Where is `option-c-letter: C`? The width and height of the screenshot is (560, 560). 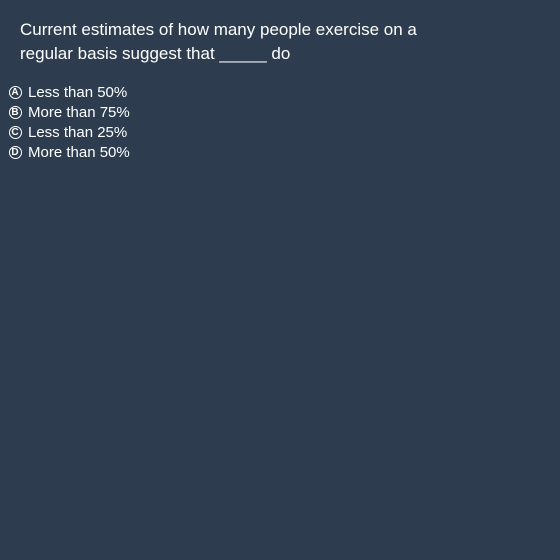
option-c-letter: C is located at coordinates (15, 132).